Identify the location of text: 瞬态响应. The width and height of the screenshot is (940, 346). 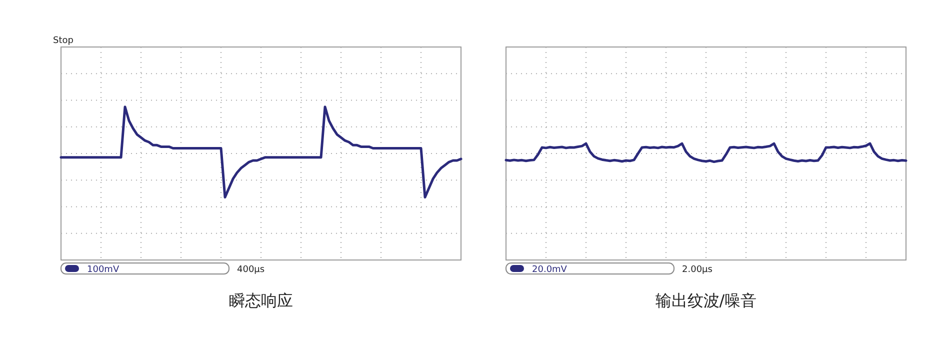
(261, 300).